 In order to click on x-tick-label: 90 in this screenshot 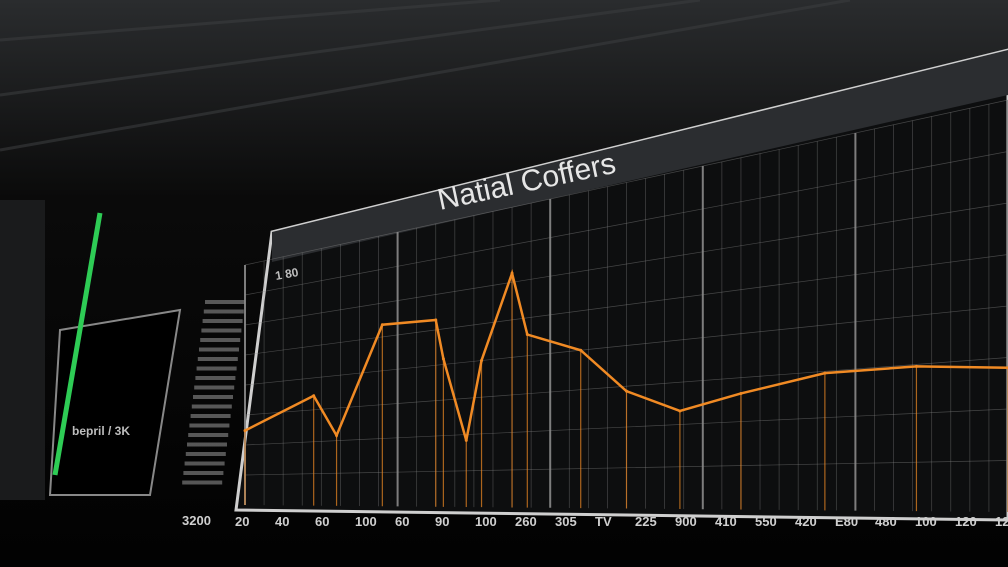, I will do `click(442, 521)`.